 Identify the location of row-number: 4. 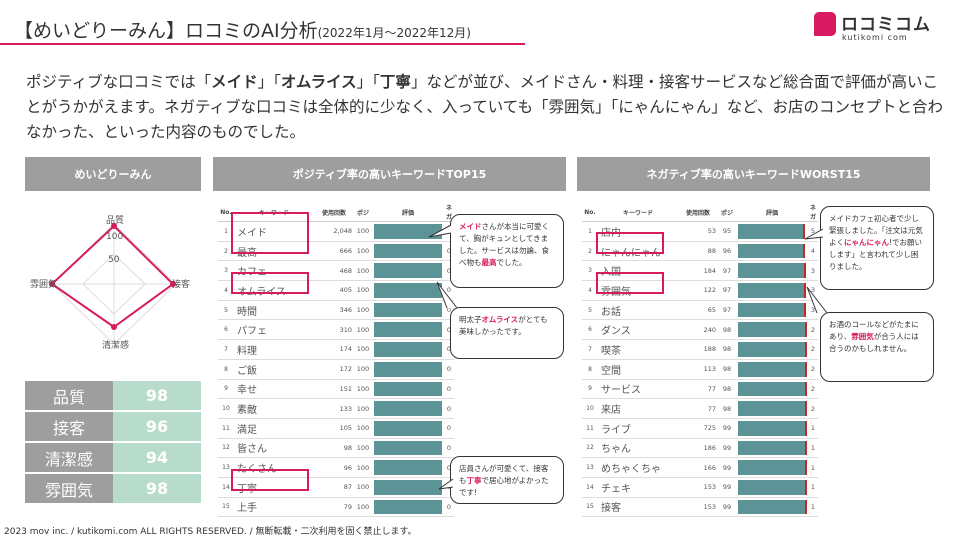
(590, 290).